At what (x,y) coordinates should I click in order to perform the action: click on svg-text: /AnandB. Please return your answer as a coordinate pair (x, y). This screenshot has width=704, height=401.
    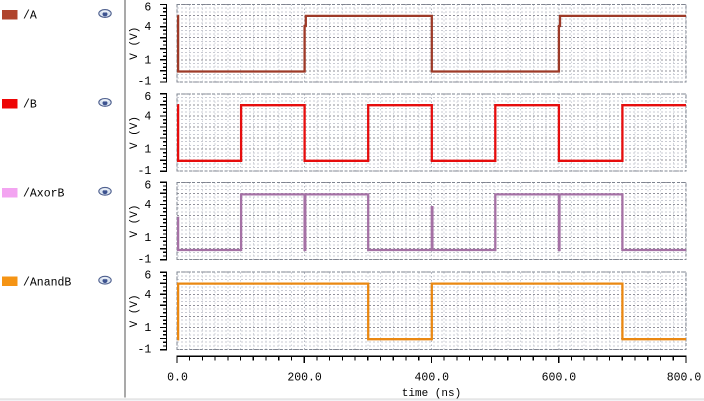
    Looking at the image, I should click on (47, 282).